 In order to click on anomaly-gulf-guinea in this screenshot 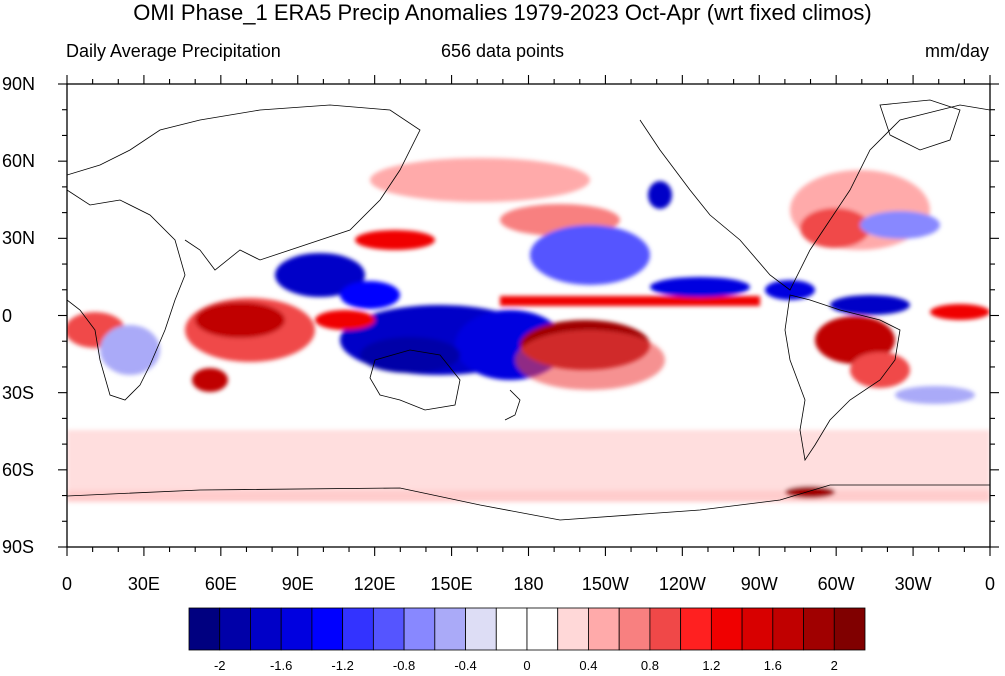, I will do `click(960, 312)`.